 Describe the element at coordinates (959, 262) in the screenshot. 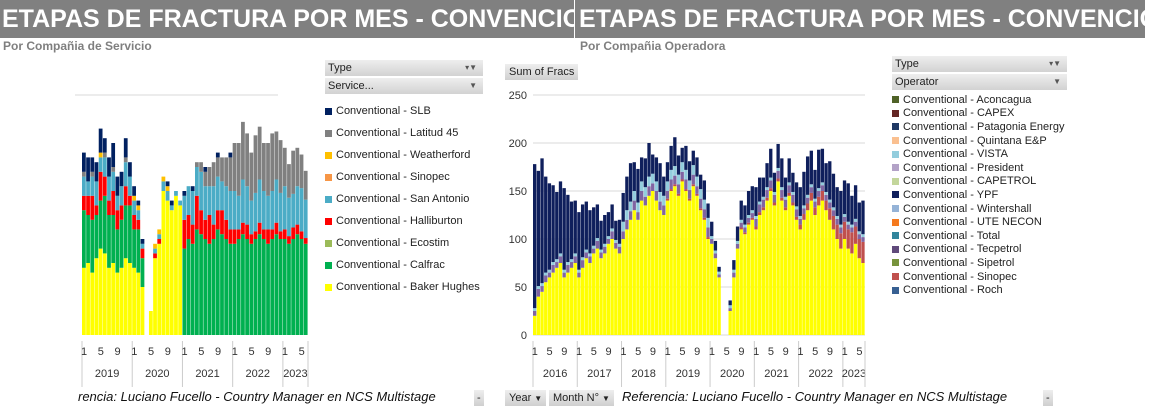

I see `legend-label: Conventional - Sipetrol` at that location.